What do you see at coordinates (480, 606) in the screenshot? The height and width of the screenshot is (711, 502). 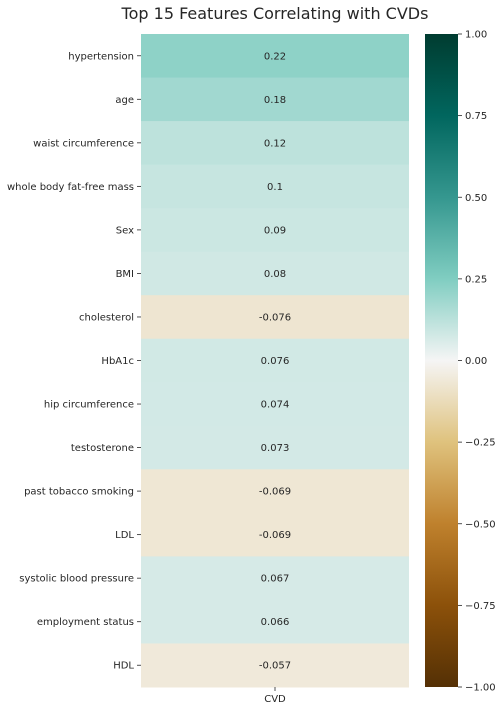 I see `colorbar-tick-label: −0.75` at bounding box center [480, 606].